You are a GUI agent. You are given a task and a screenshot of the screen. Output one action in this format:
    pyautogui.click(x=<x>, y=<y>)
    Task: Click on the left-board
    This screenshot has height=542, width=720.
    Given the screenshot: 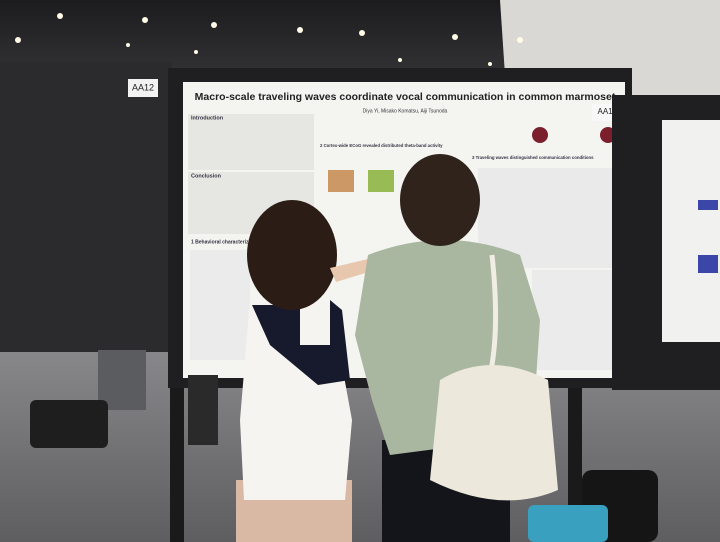 What is the action you would take?
    pyautogui.click(x=86, y=207)
    